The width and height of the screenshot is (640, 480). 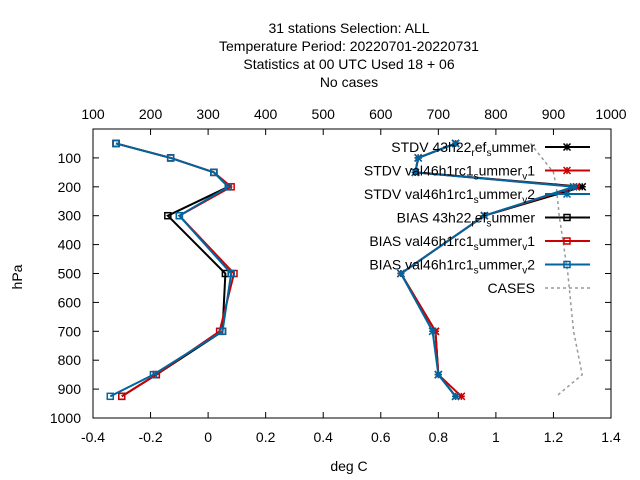 I want to click on legend-item: BIAS val46h1rc1summerv2, so click(x=479, y=267).